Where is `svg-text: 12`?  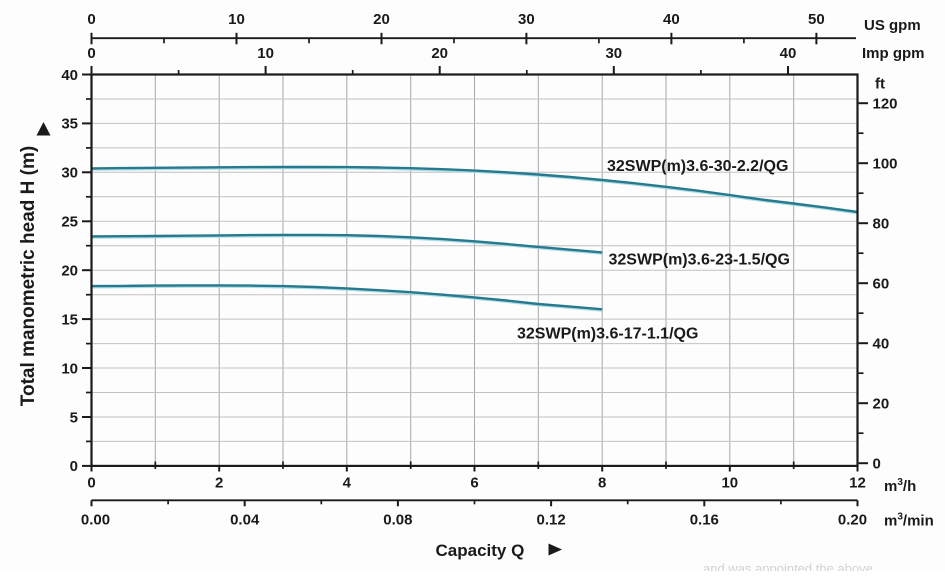
svg-text: 12 is located at coordinates (857, 483).